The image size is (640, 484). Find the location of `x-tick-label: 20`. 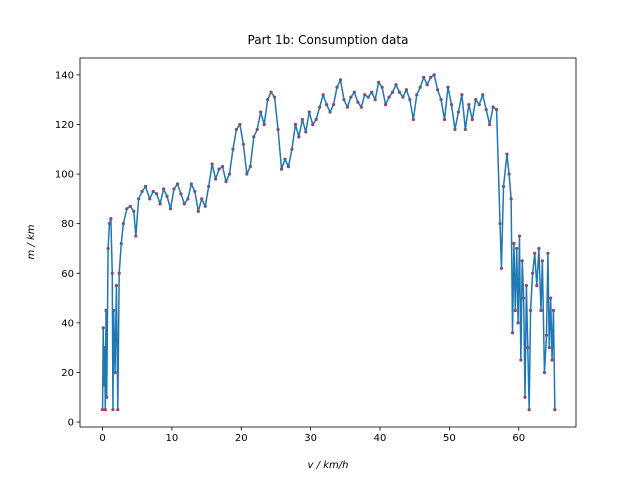

x-tick-label: 20 is located at coordinates (241, 438).